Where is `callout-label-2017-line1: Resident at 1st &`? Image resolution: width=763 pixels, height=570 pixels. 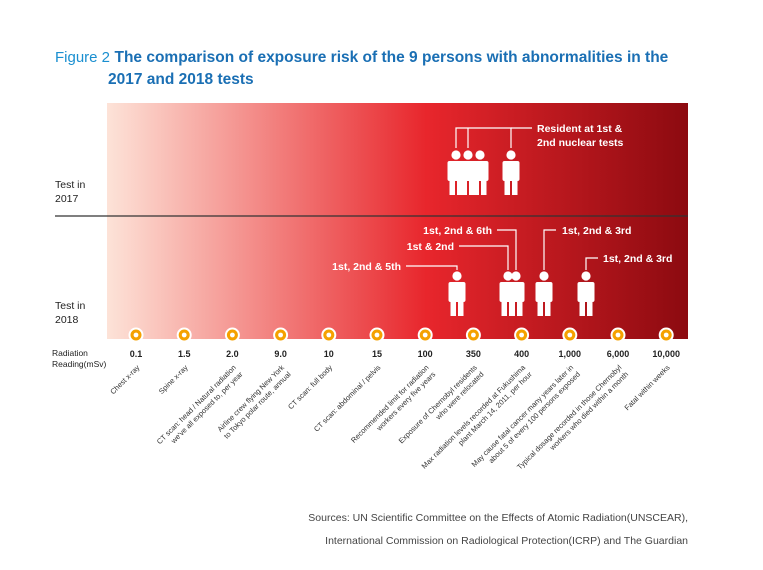
callout-label-2017-line1: Resident at 1st & is located at coordinates (580, 129).